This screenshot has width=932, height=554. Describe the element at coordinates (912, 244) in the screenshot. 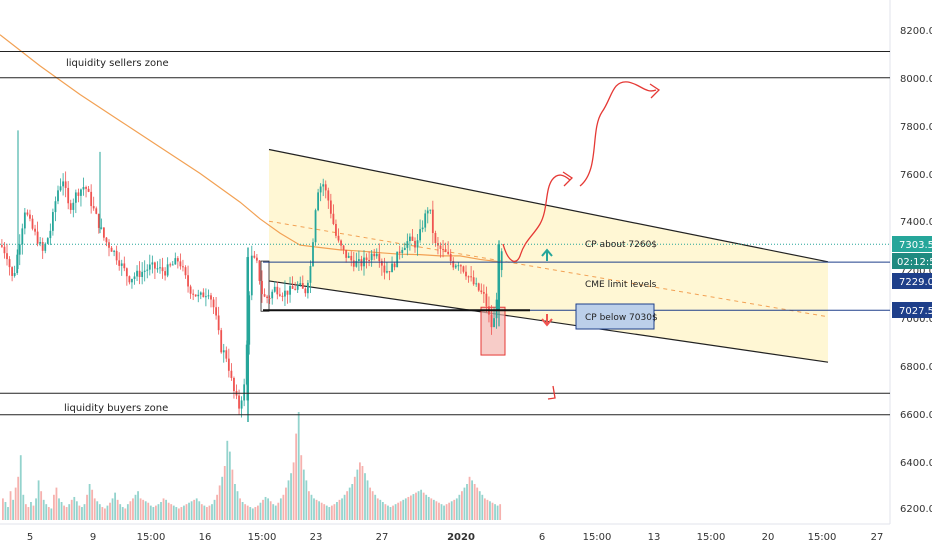

I see `last-price-label: 7303.5` at that location.